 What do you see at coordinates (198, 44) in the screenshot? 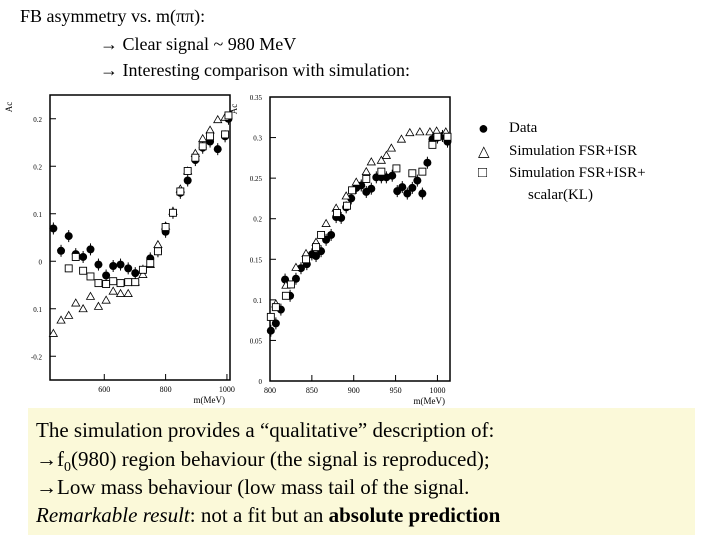
I see `bullet-clear-signal: → Clear signal ~ 980 MeV` at bounding box center [198, 44].